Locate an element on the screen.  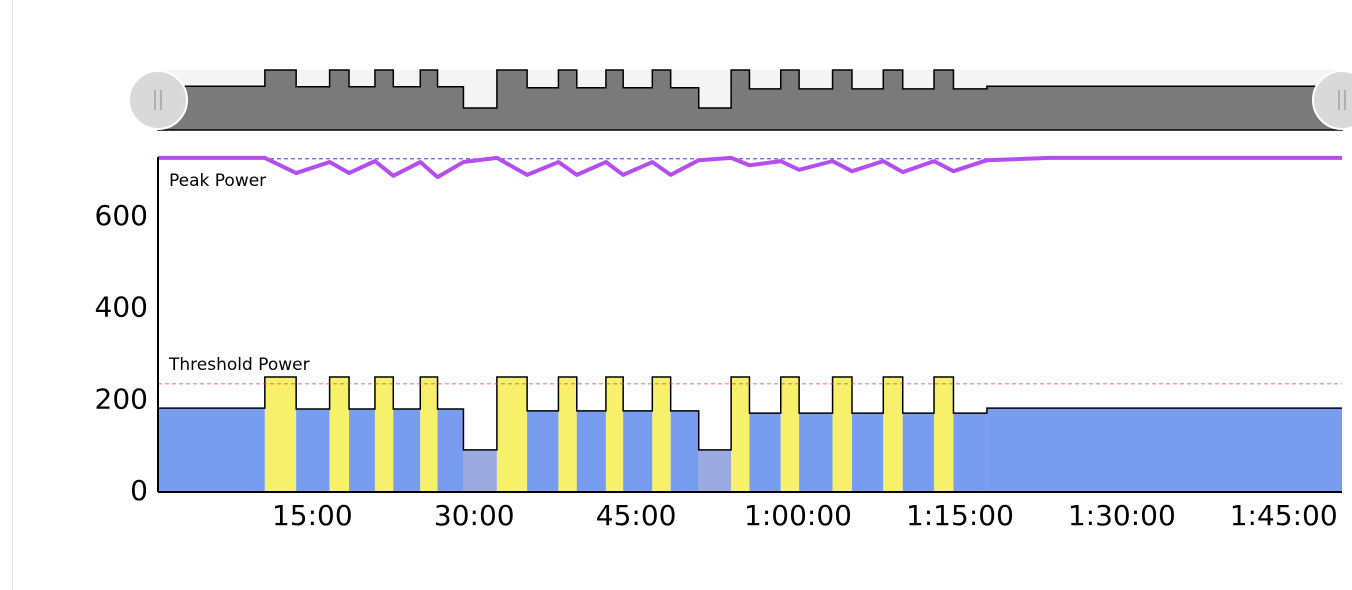
x-tick-label: 1:30:00 is located at coordinates (1122, 515).